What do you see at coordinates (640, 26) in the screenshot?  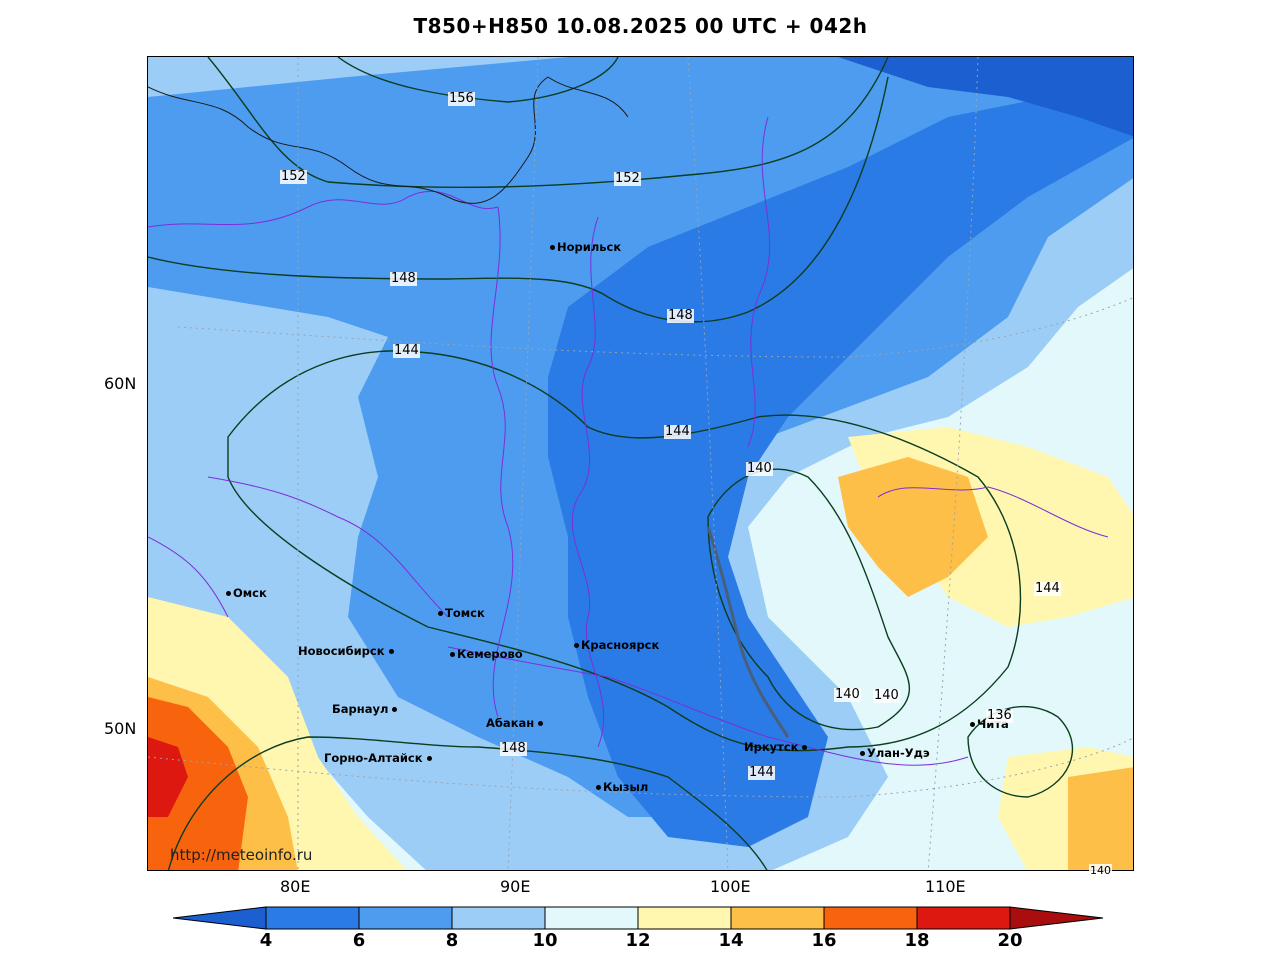 I see `map-title: T850+H850 10.08.2025 00 UTC + 042h` at bounding box center [640, 26].